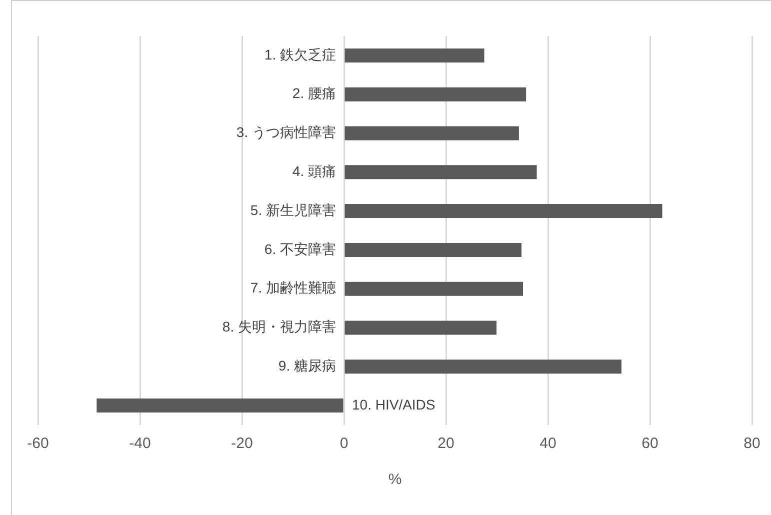 This screenshot has height=515, width=771. I want to click on x-tick-label: -20, so click(242, 443).